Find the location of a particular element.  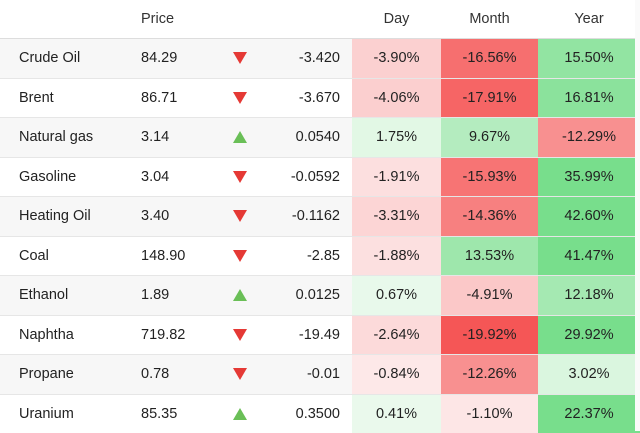

change-value: 0.0125 is located at coordinates (307, 296).